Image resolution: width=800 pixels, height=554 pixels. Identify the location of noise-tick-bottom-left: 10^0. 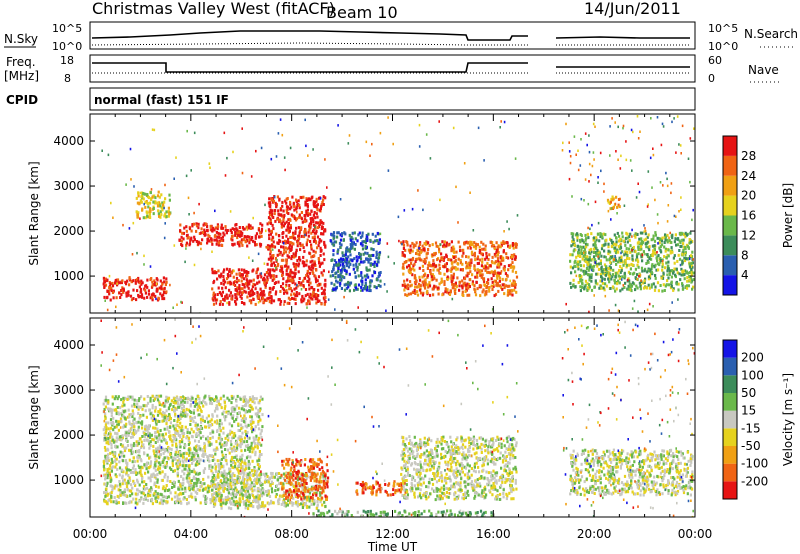
(67, 46).